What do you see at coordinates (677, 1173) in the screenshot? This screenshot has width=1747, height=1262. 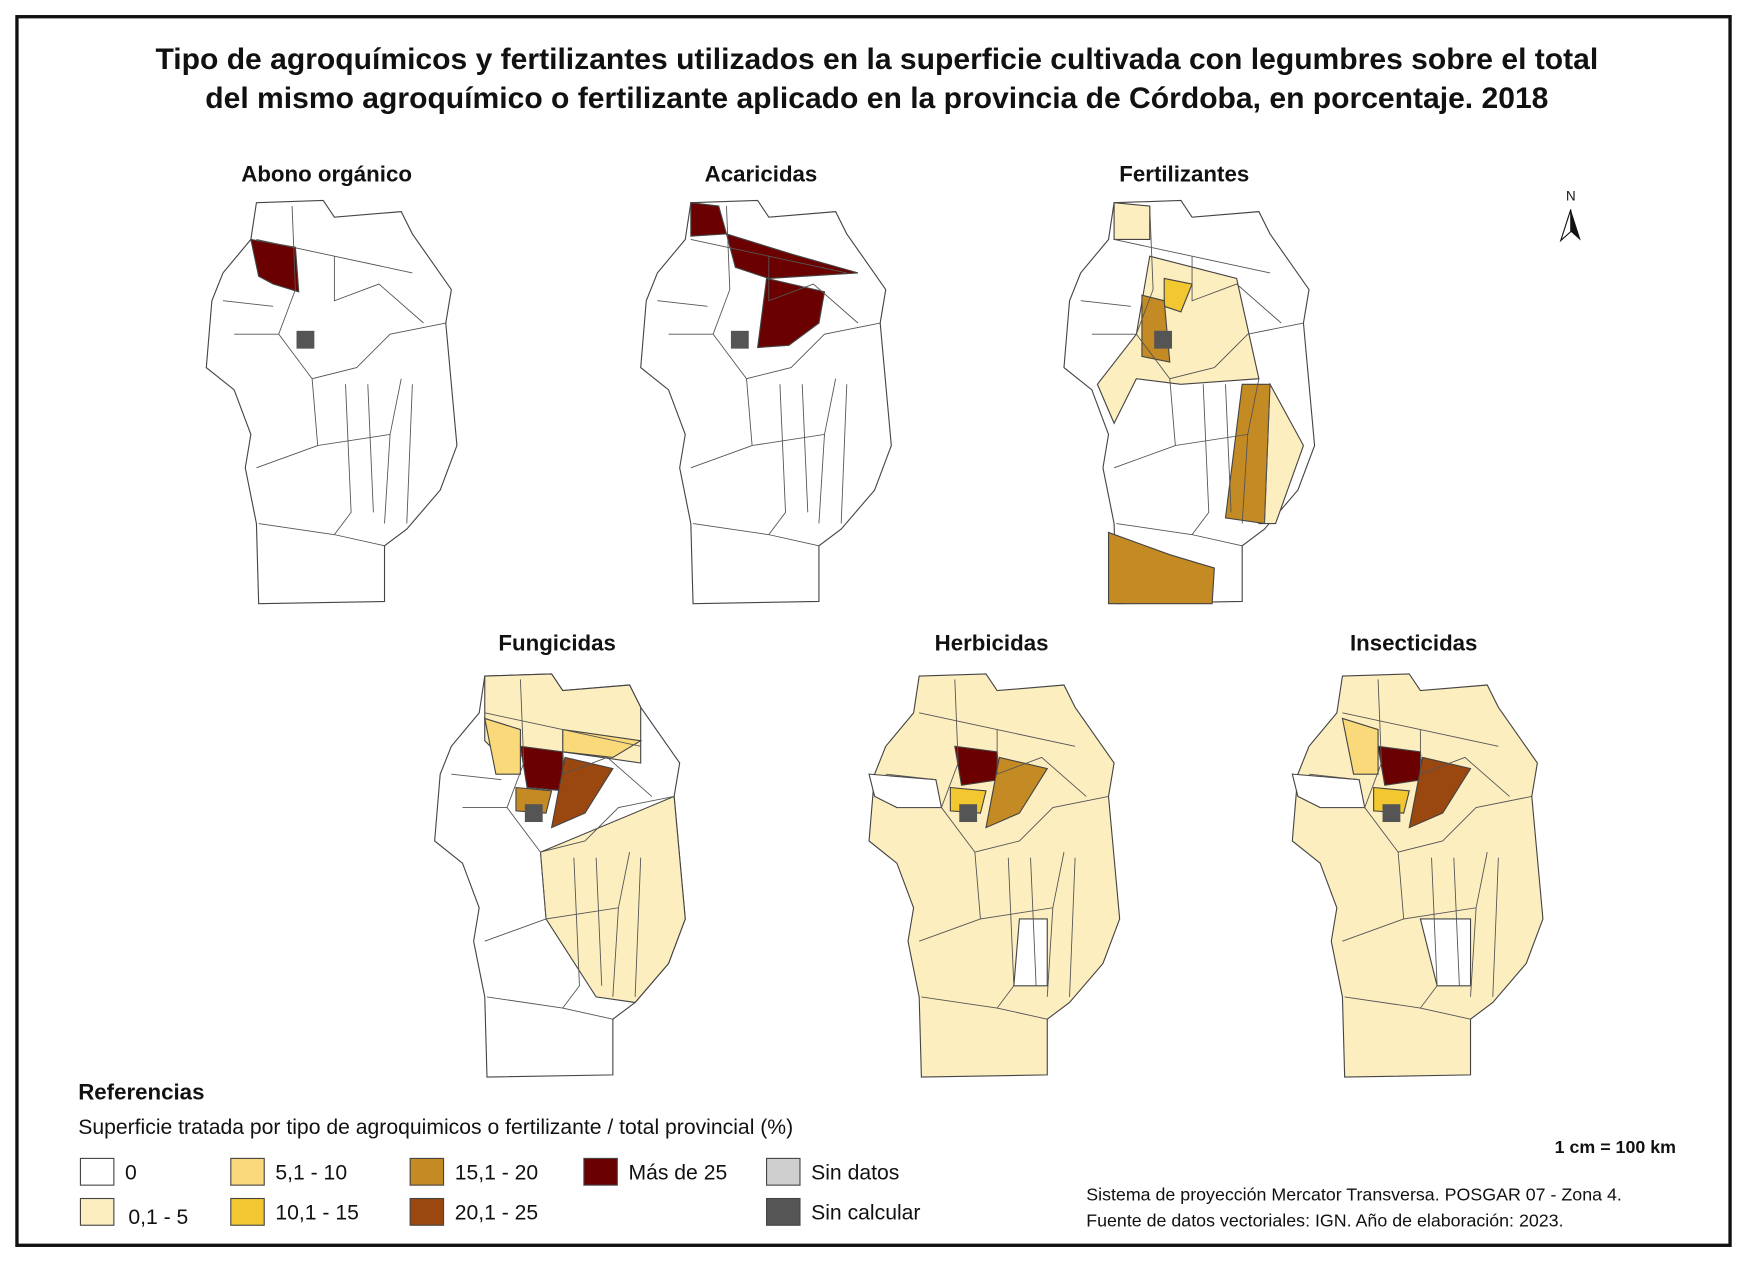 I see `legend-label: Más de 25` at bounding box center [677, 1173].